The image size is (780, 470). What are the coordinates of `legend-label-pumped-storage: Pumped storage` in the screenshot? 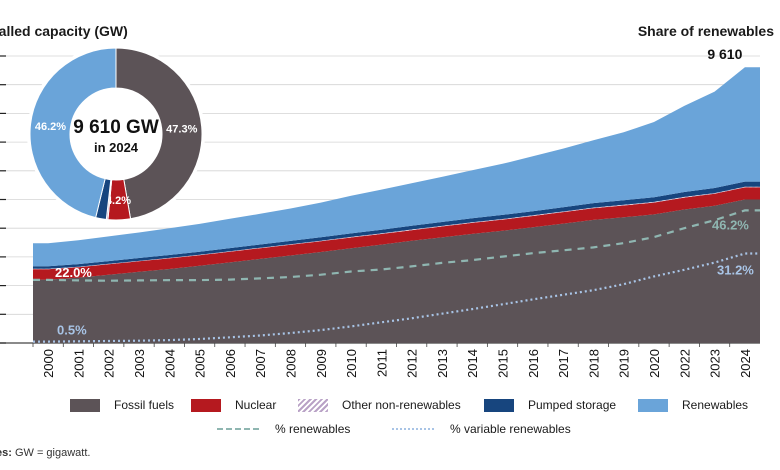 It's located at (572, 405).